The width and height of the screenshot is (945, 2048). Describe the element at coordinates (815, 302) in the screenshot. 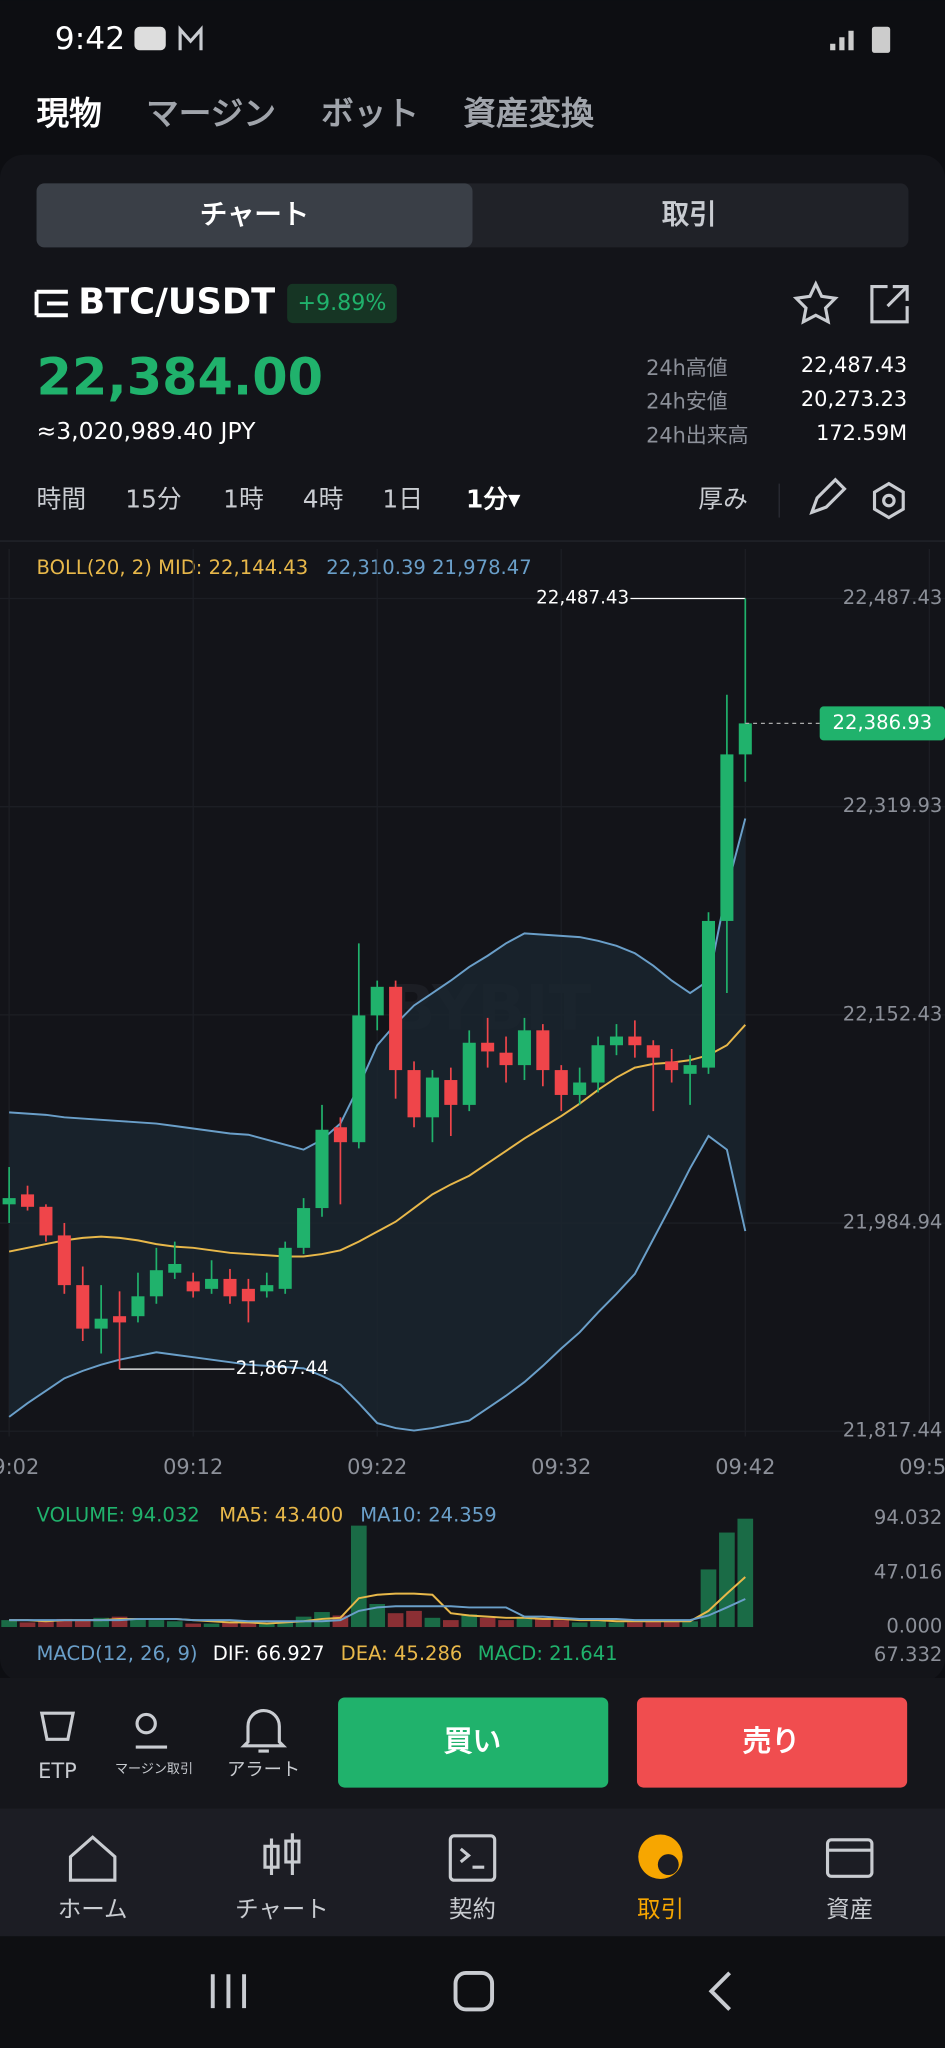

I see `favorite` at that location.